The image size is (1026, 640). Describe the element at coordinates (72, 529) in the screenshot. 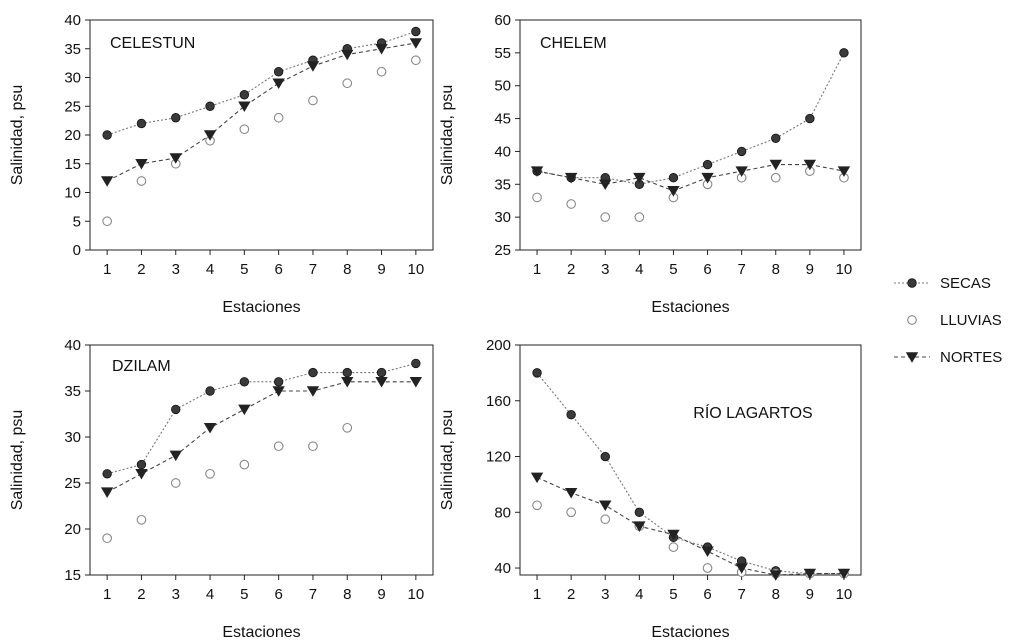

I see `y-tick-label: 20` at that location.